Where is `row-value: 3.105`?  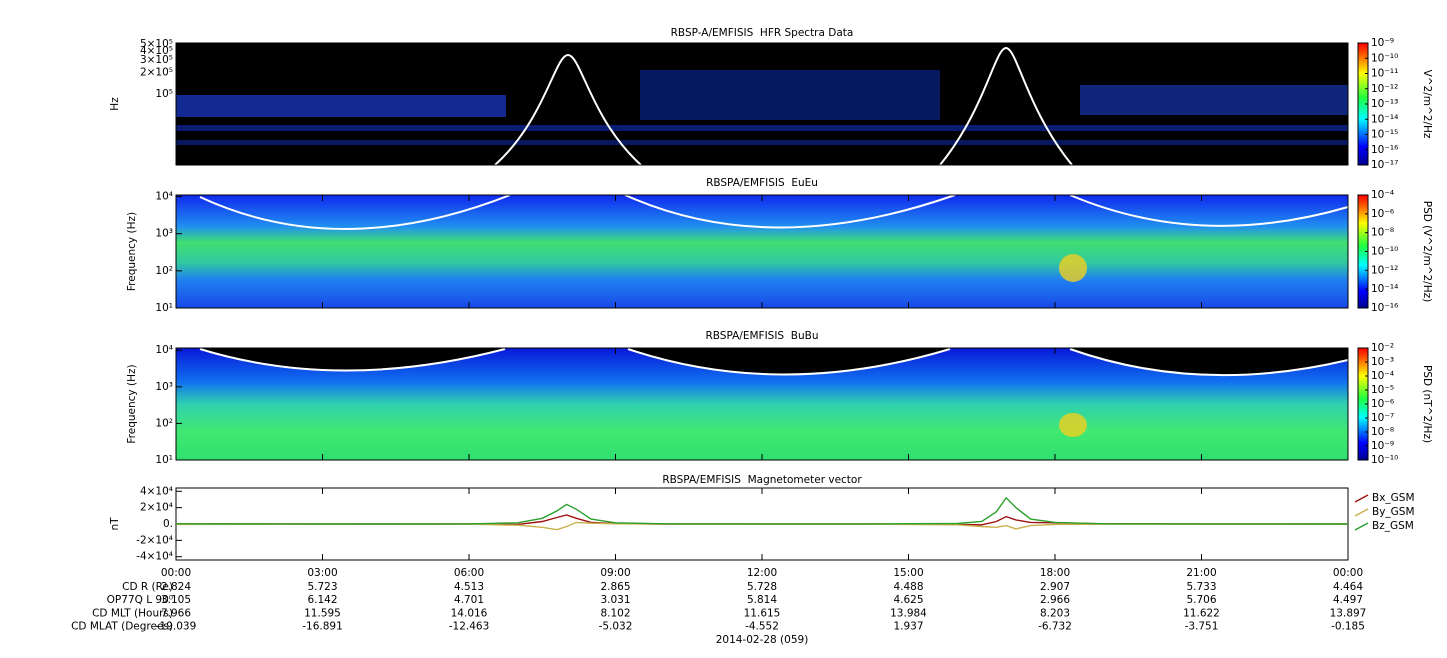 row-value: 3.105 is located at coordinates (176, 600).